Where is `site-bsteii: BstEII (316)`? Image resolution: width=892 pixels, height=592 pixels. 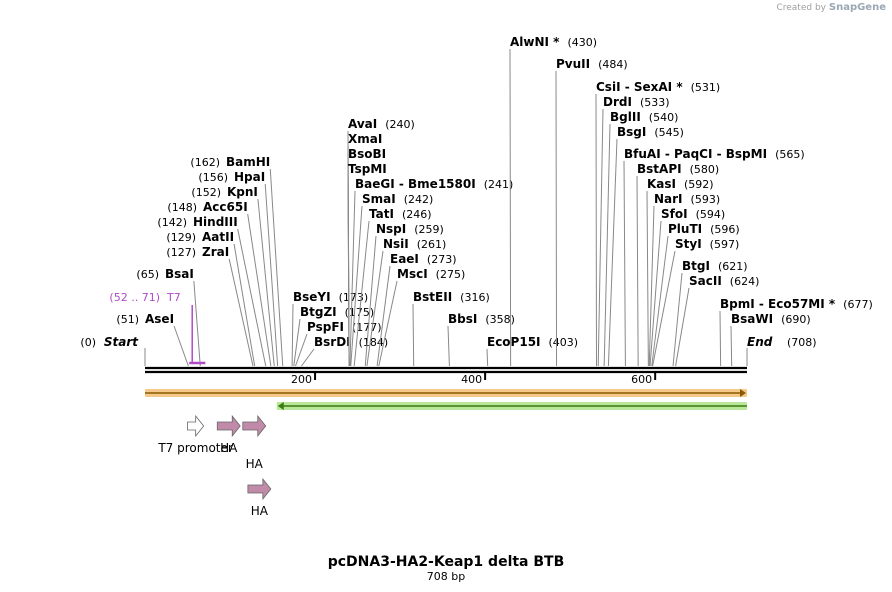 site-bsteii: BstEII (316) is located at coordinates (451, 328).